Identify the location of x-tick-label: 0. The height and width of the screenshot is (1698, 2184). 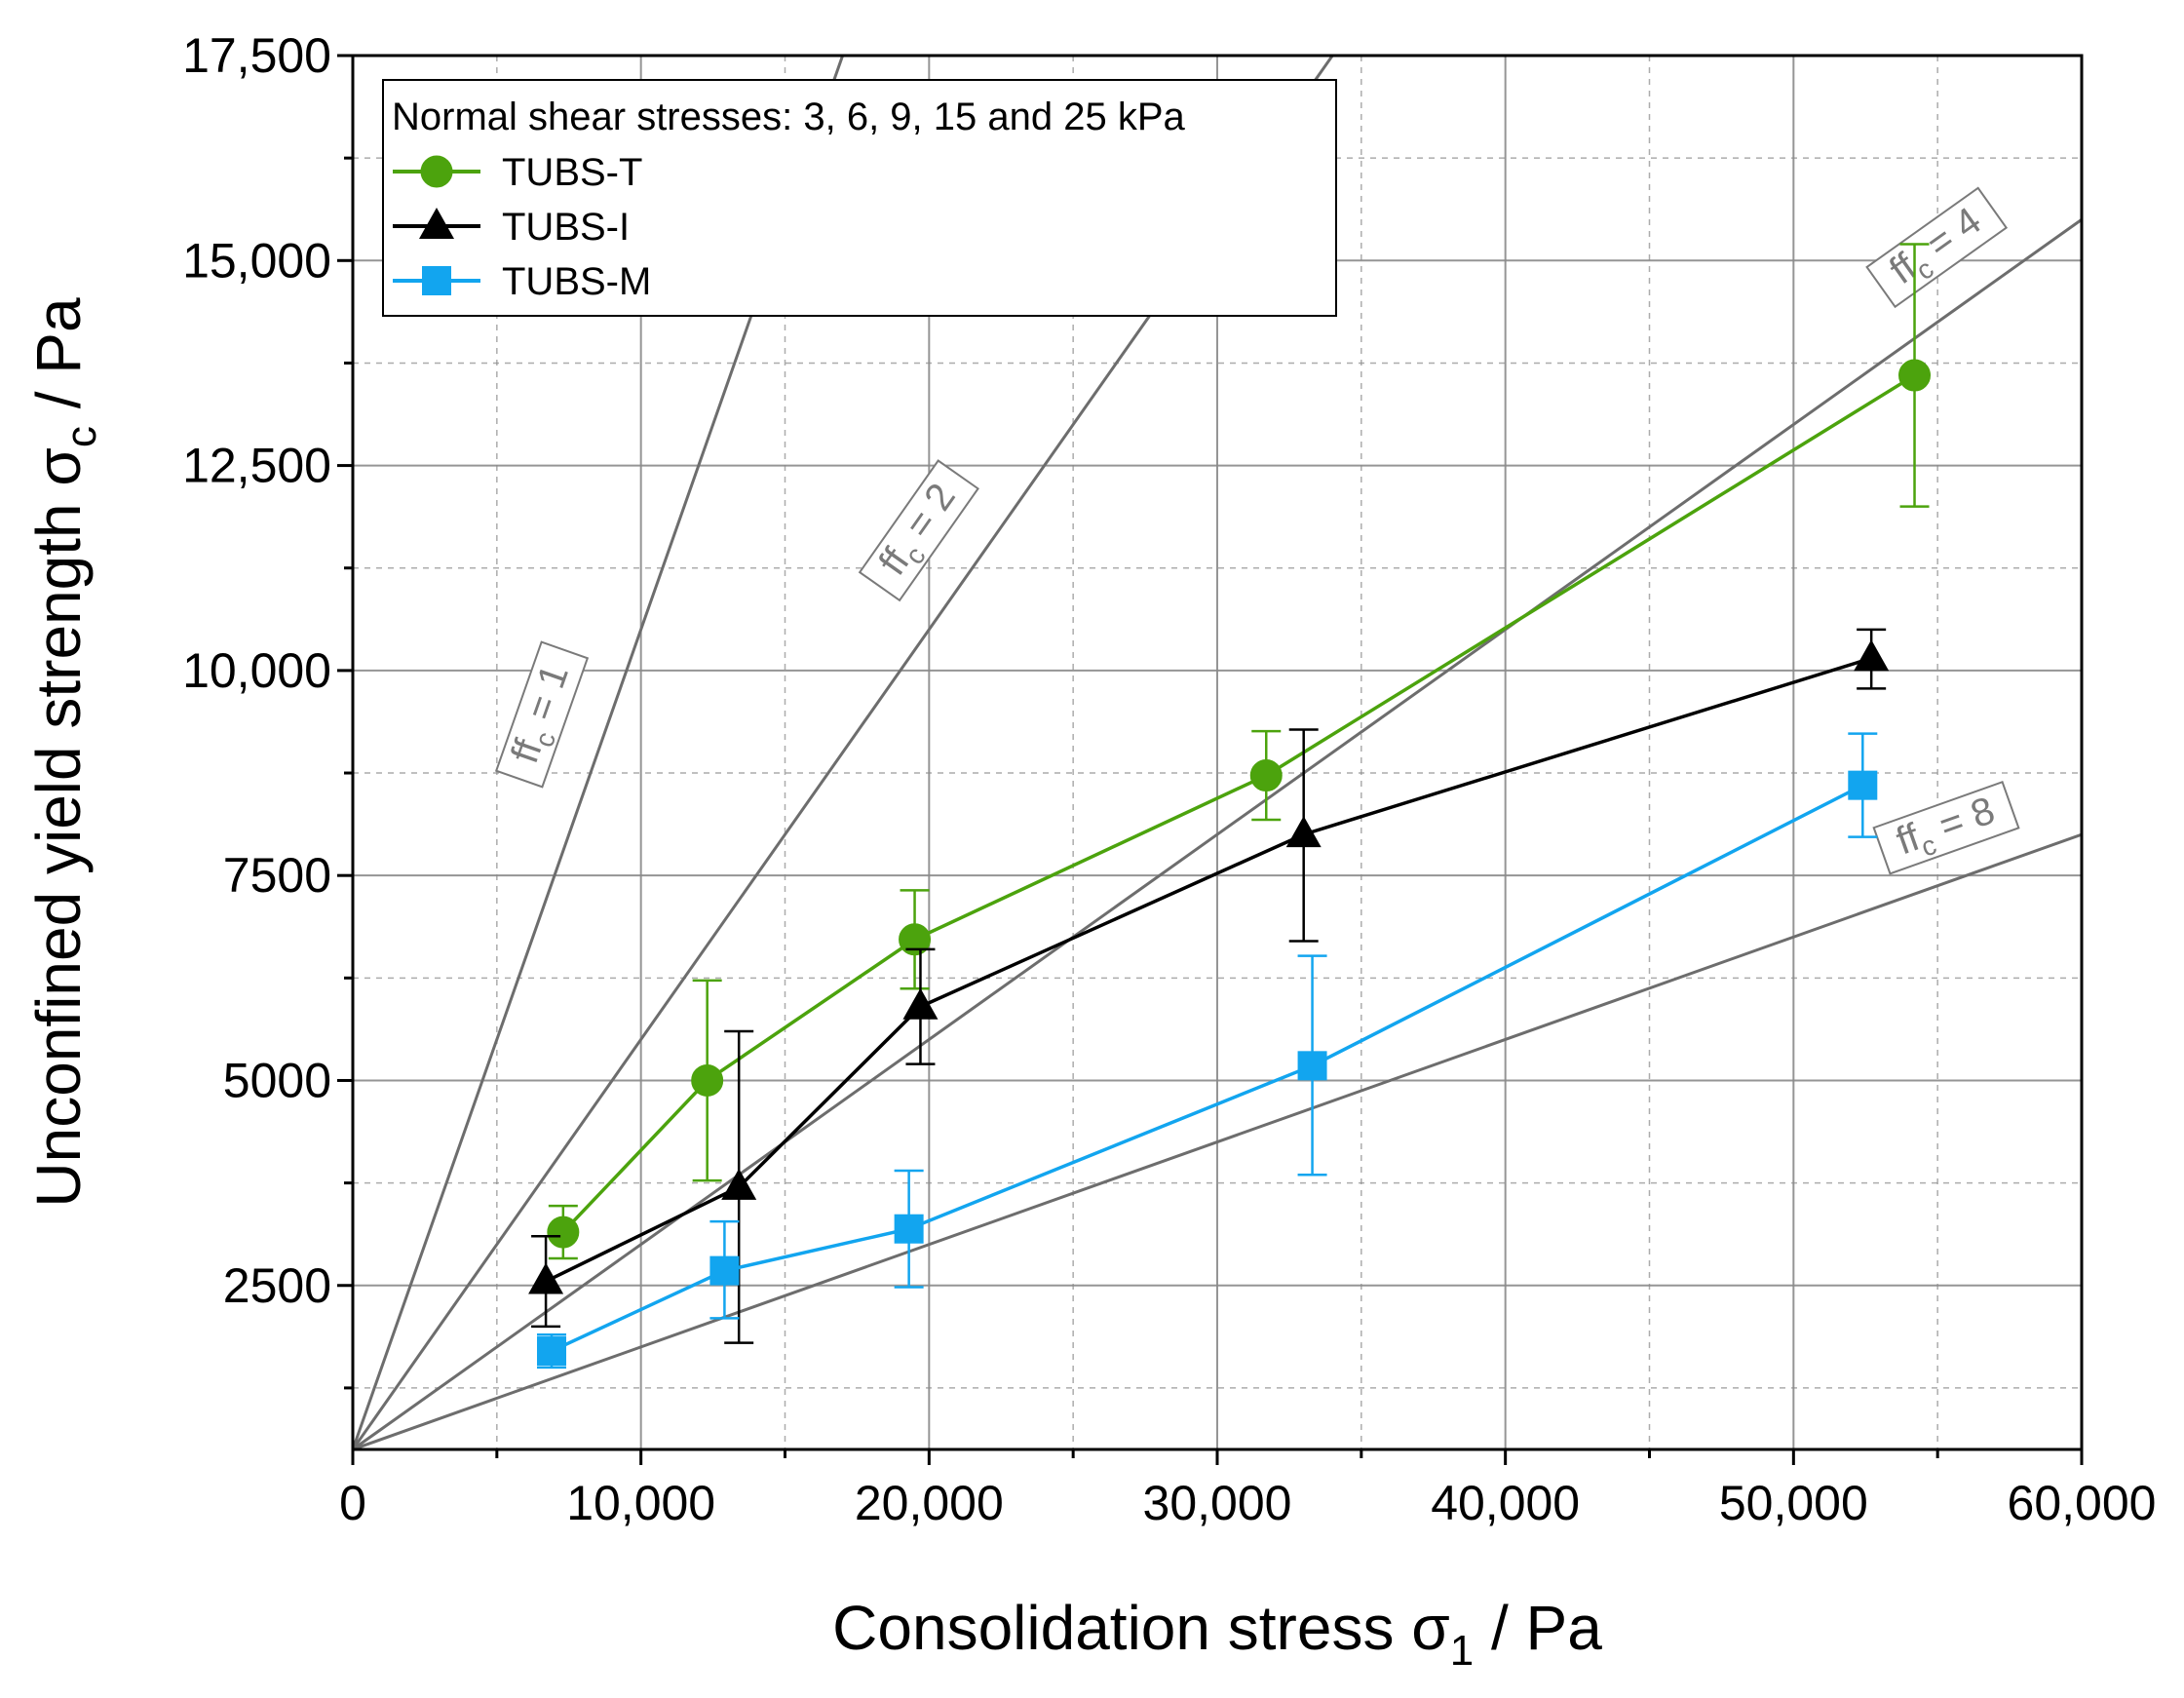
(352, 1503).